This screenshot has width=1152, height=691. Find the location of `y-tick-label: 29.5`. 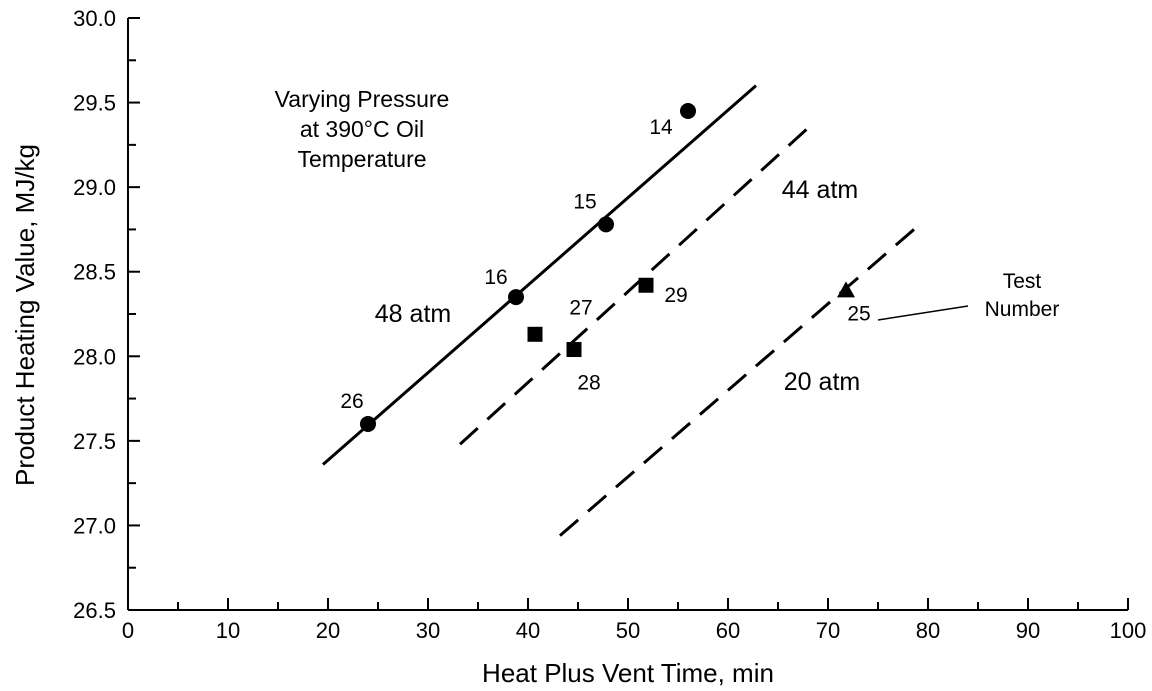

y-tick-label: 29.5 is located at coordinates (94, 103).